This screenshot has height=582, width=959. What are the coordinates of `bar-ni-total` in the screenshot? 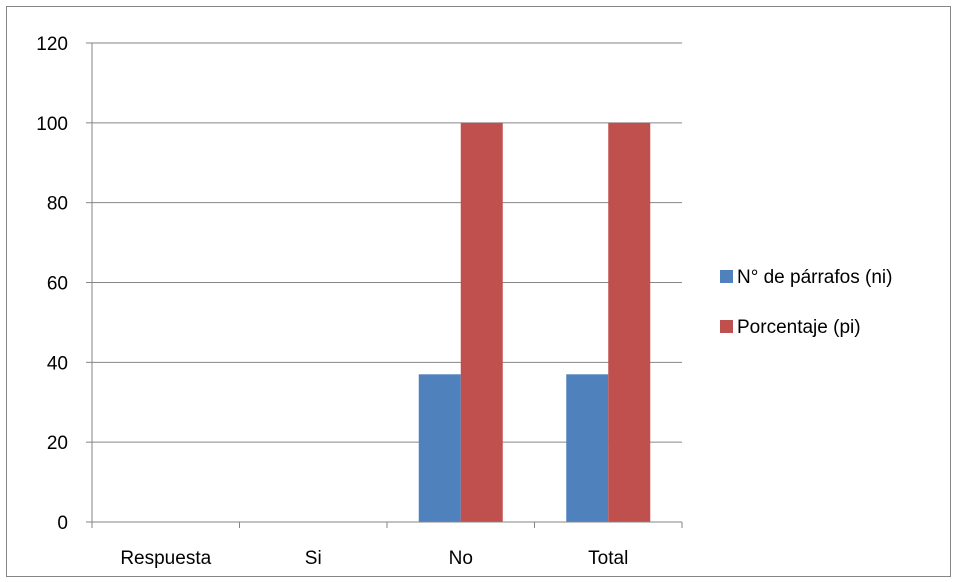 It's located at (587, 448).